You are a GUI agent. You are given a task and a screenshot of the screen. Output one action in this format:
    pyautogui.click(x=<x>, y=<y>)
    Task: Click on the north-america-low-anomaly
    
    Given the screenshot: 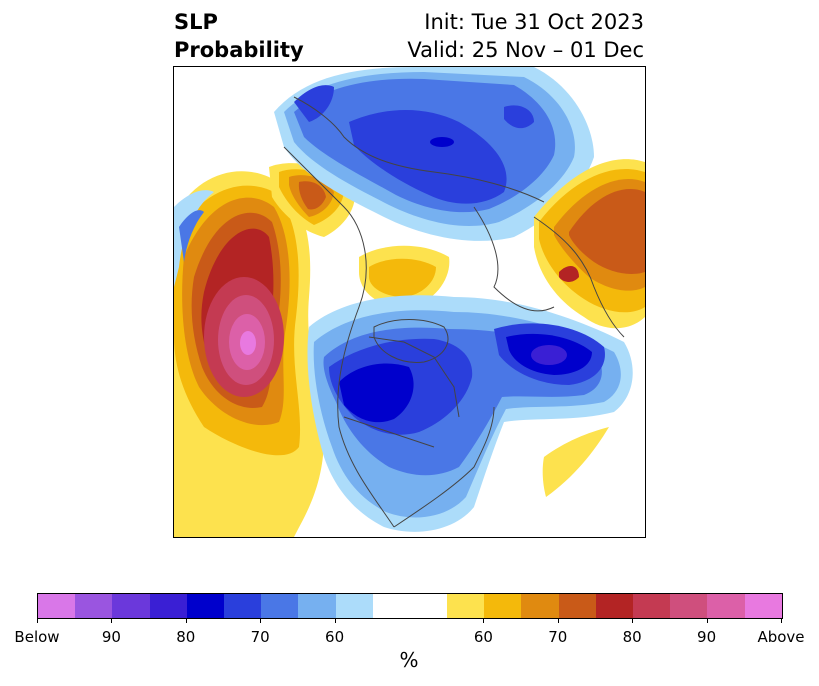 What is the action you would take?
    pyautogui.click(x=470, y=413)
    